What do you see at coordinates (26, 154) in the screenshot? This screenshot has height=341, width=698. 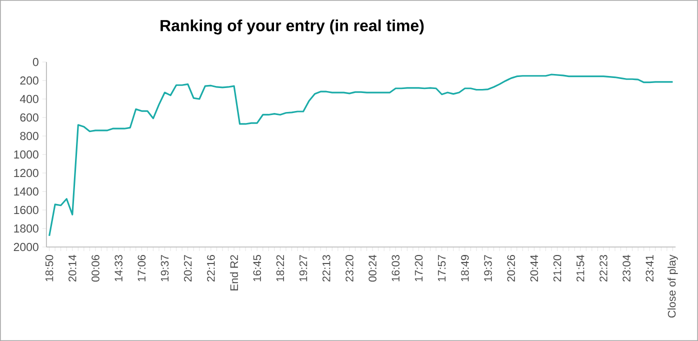 I see `y-tick-label: 1000` at bounding box center [26, 154].